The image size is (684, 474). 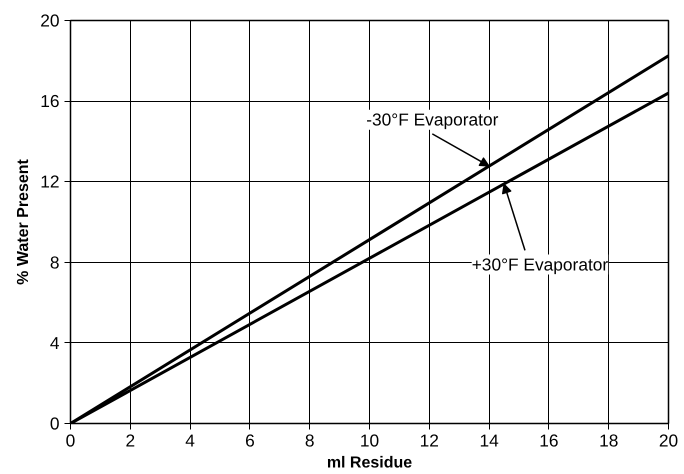 What do you see at coordinates (250, 440) in the screenshot?
I see `x-tick-label: 6` at bounding box center [250, 440].